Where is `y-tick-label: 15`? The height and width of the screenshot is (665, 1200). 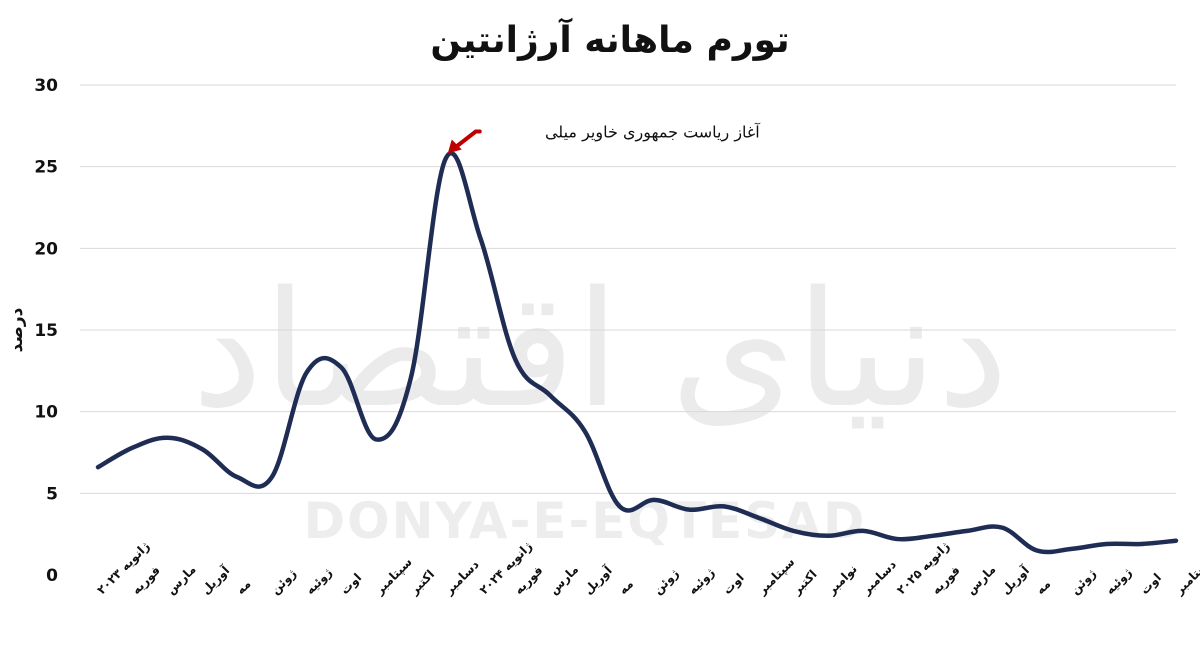 y-tick-label: 15 is located at coordinates (46, 331).